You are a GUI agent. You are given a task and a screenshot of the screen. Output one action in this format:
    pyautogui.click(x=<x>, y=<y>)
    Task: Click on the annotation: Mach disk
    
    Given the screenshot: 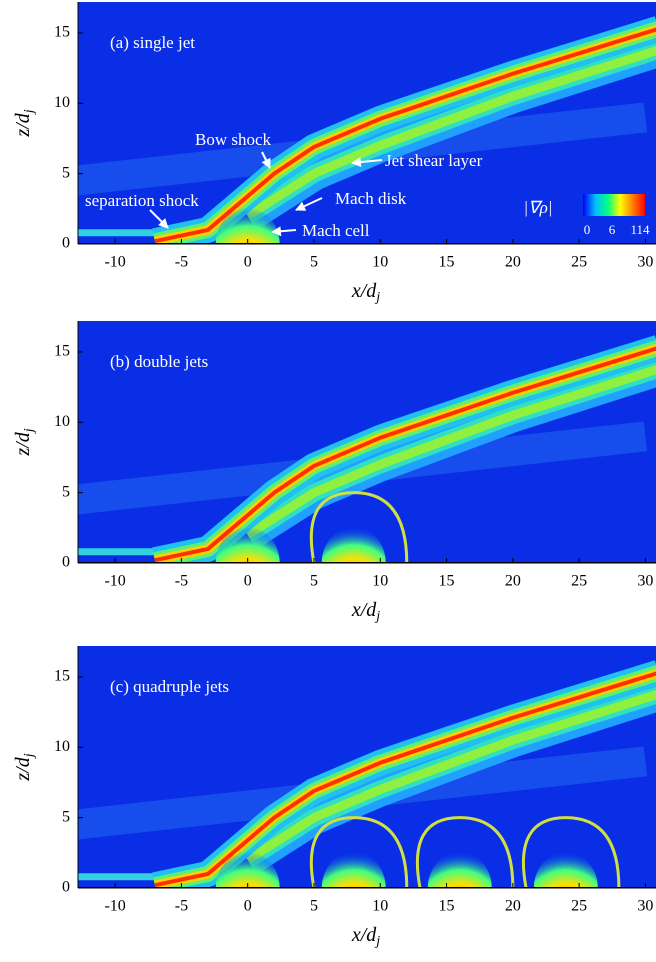 What is the action you would take?
    pyautogui.click(x=371, y=198)
    